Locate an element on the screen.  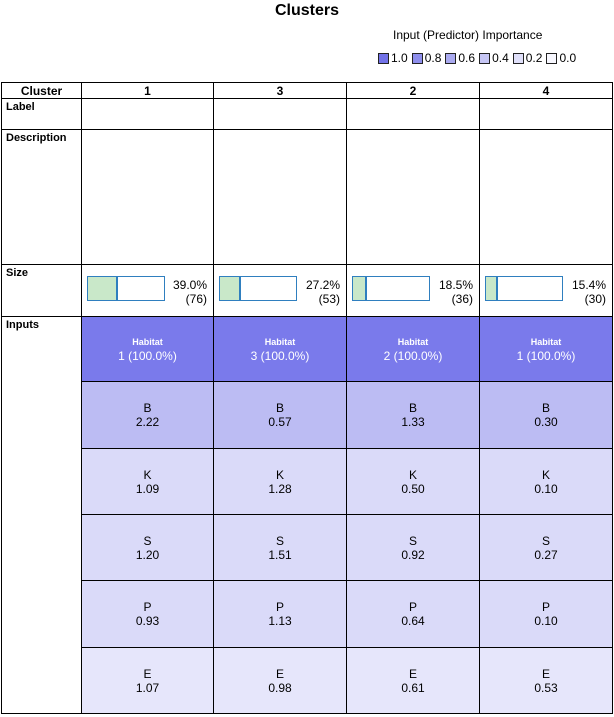
size-count: (30) is located at coordinates (595, 299).